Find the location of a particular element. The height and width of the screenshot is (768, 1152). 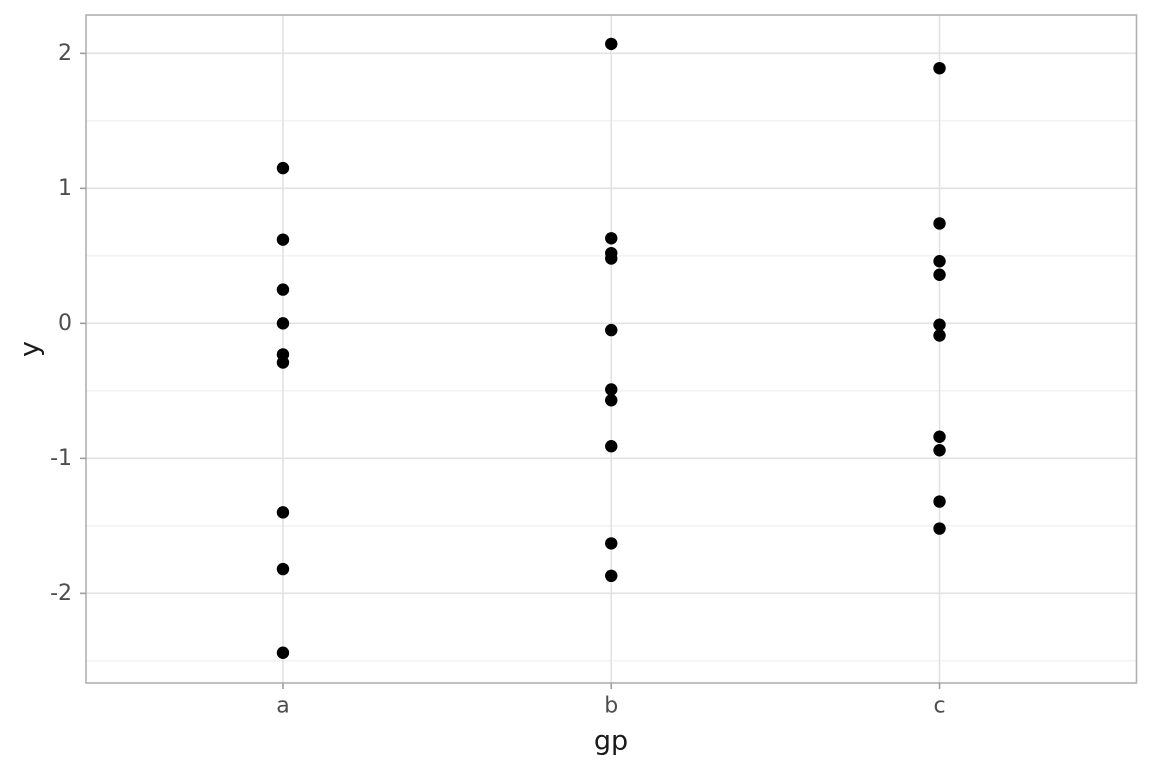

x-tick-label: a is located at coordinates (282, 706).